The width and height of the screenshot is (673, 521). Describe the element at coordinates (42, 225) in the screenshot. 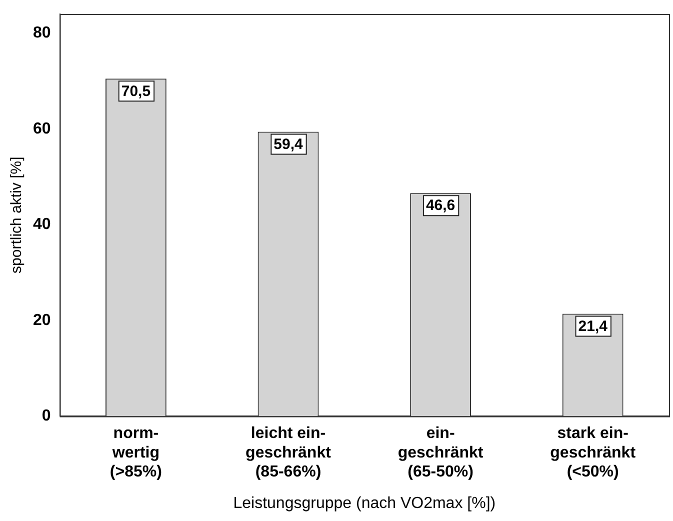

I see `y-tick-label: 40` at that location.